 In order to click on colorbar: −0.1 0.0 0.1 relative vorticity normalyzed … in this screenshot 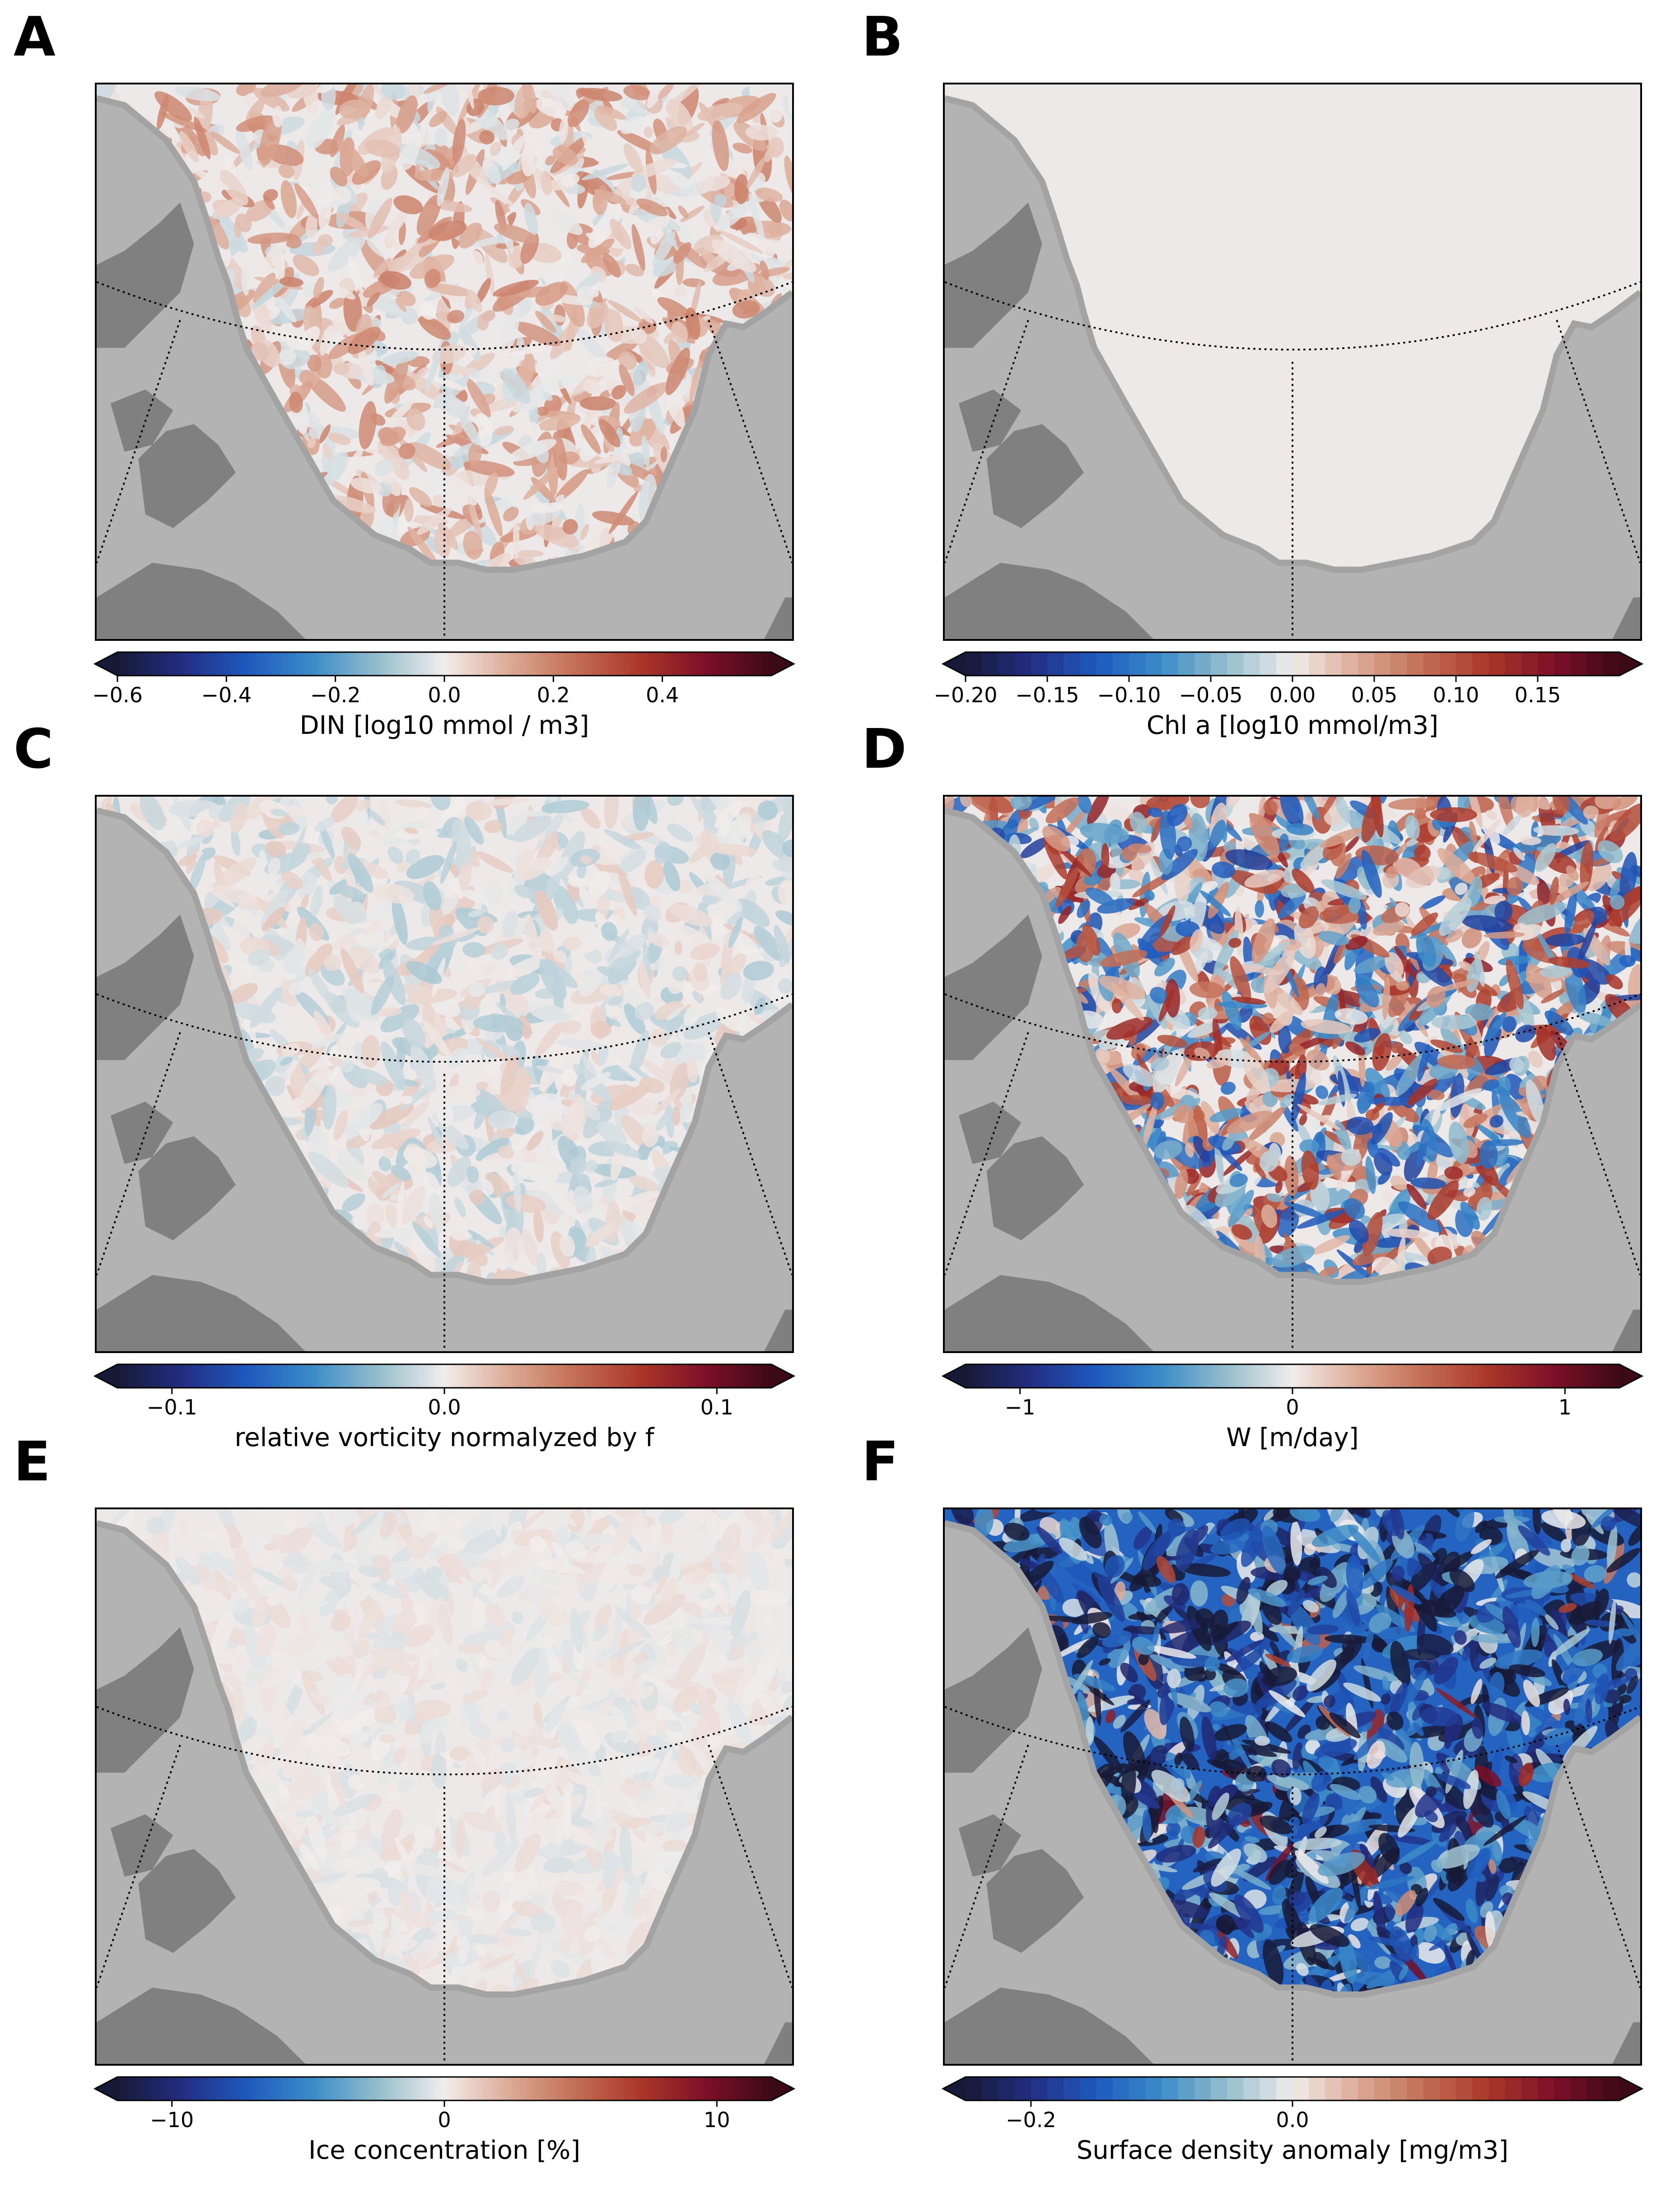, I will do `click(444, 1420)`.